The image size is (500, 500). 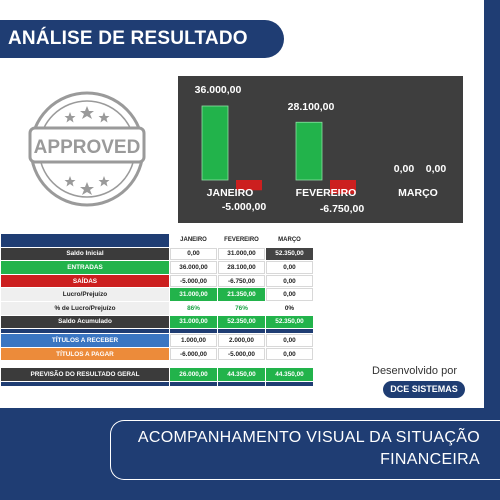 What do you see at coordinates (193, 374) in the screenshot?
I see `row-value: 26.000,00` at bounding box center [193, 374].